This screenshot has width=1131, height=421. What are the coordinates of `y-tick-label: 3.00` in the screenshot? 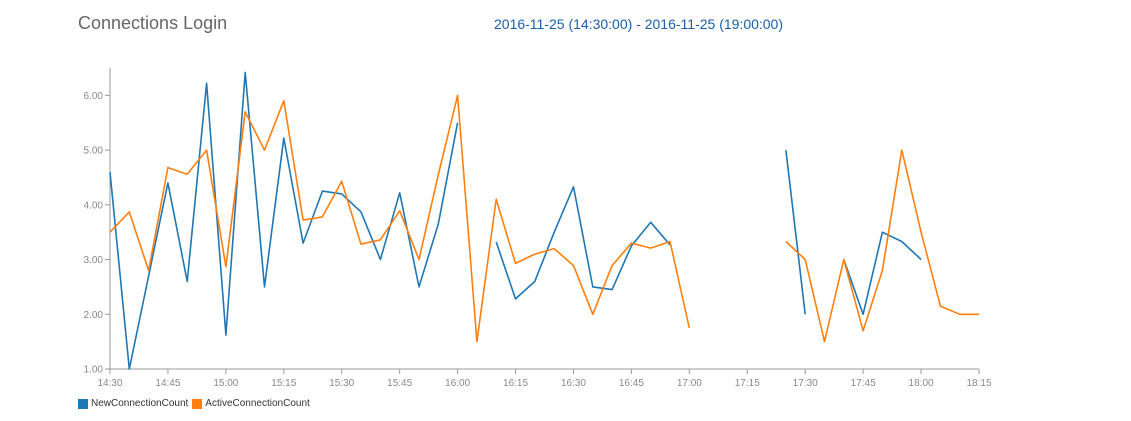 It's located at (94, 260).